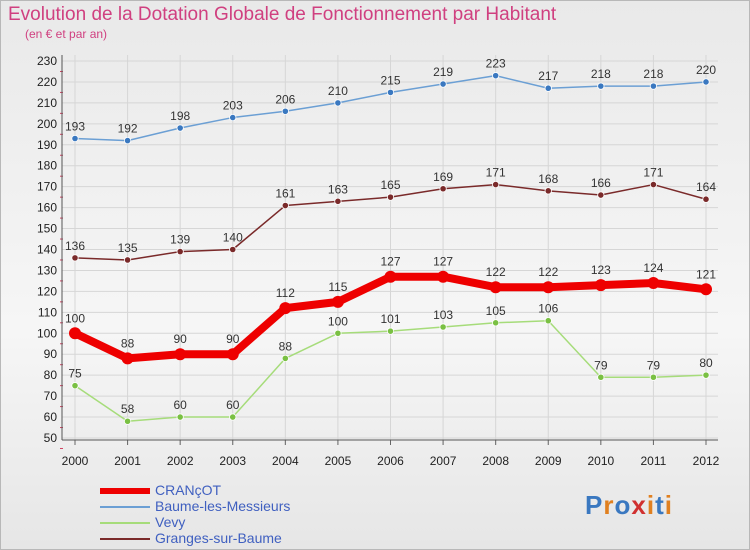 This screenshot has width=750, height=550. What do you see at coordinates (496, 64) in the screenshot?
I see `label-baume-les-messieurs-2008: 223` at bounding box center [496, 64].